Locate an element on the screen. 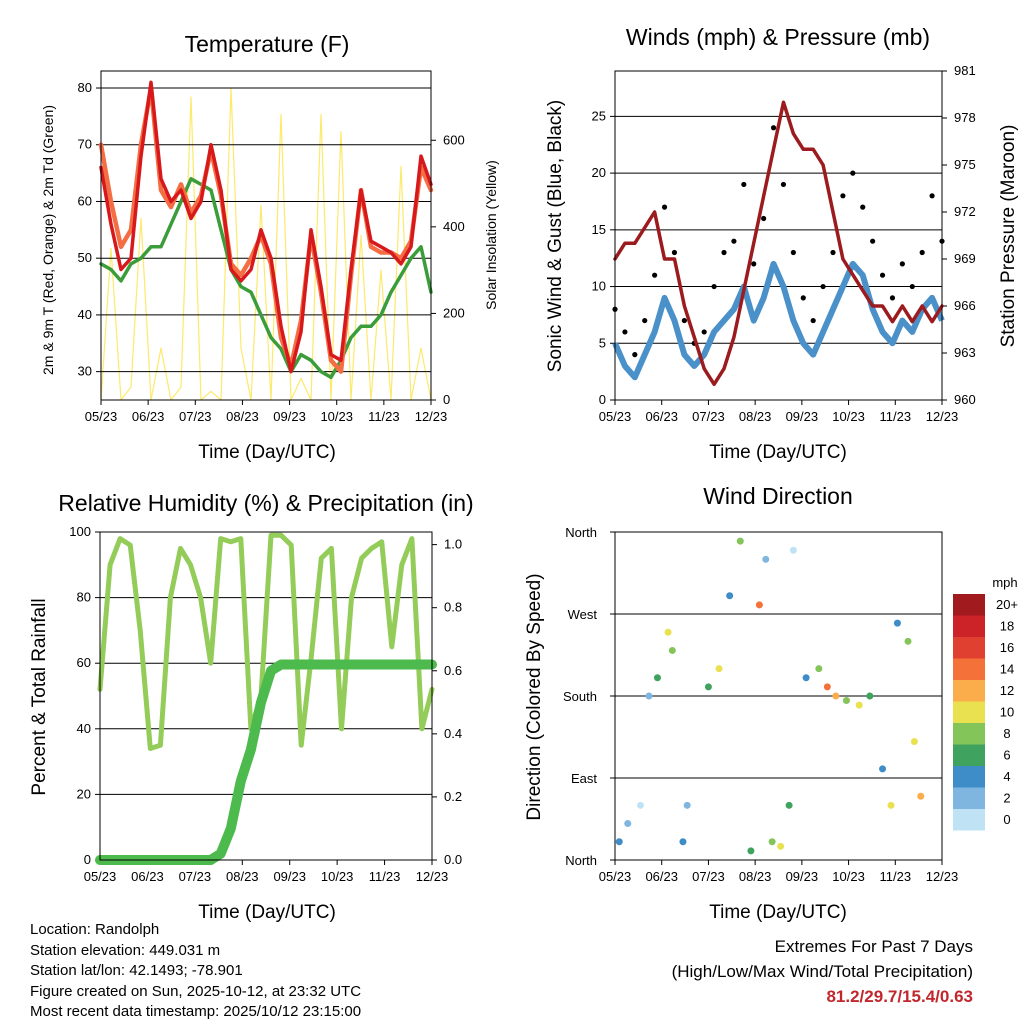 This screenshot has width=1024, height=1024. direction-y-label: Direction (Colored By Speed) is located at coordinates (534, 696).